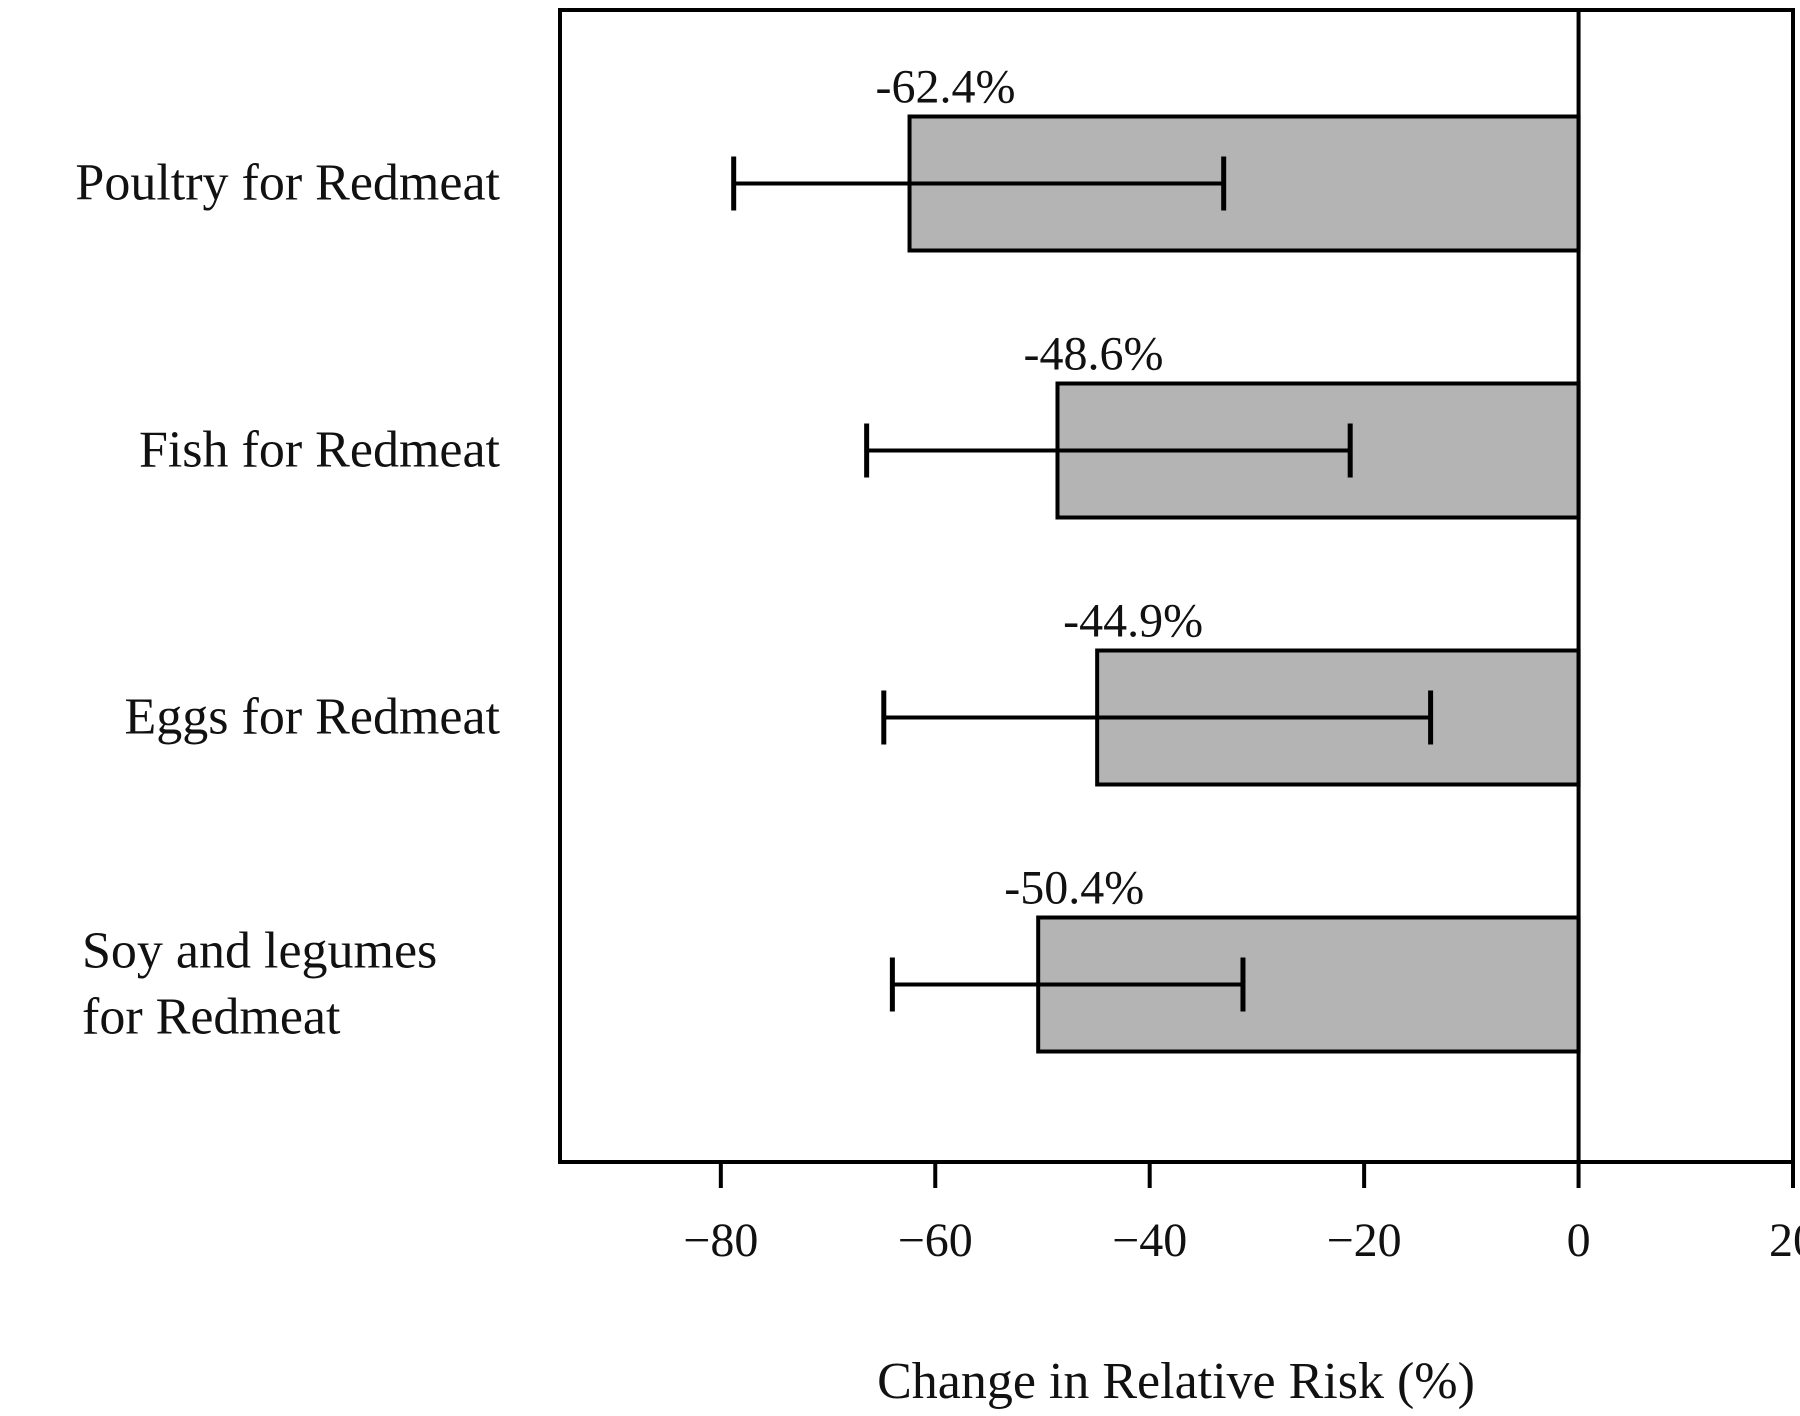 Image resolution: width=1800 pixels, height=1416 pixels. What do you see at coordinates (720, 1240) in the screenshot?
I see `x-tick-label: −80` at bounding box center [720, 1240].